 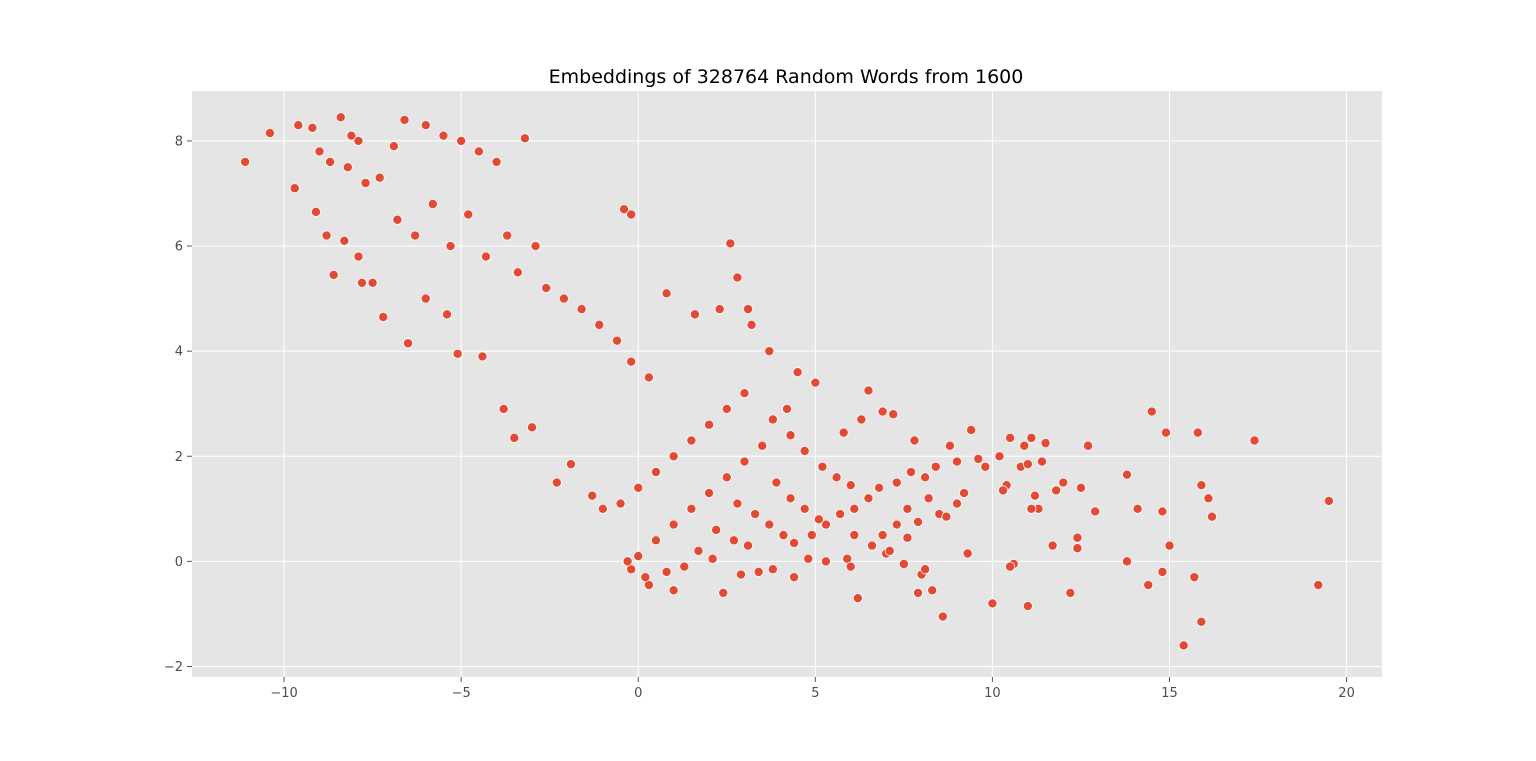 What do you see at coordinates (179, 457) in the screenshot?
I see `y-tick-label: 2` at bounding box center [179, 457].